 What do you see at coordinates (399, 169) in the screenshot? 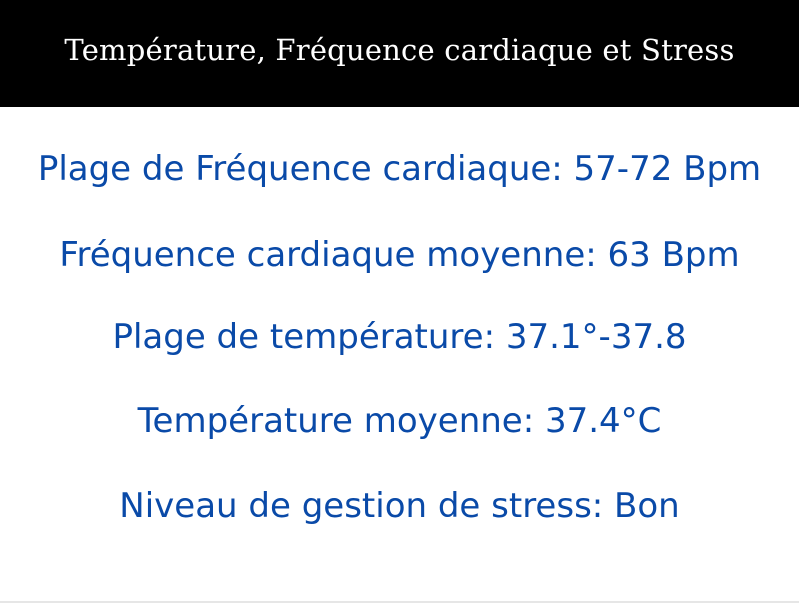
I see `heart-rate-range: Plage de Fréquence cardiaque: 57-72 Bpm` at bounding box center [399, 169].